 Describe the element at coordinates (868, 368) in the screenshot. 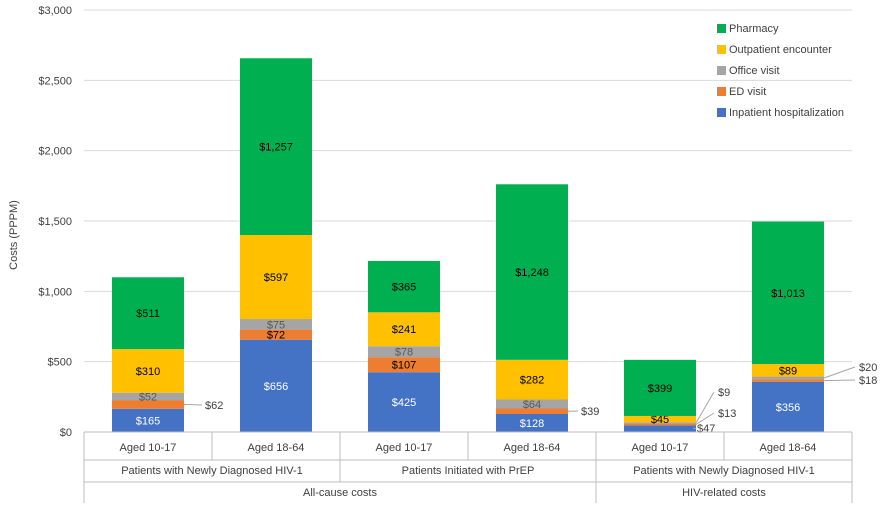

I see `data-label: $20` at that location.